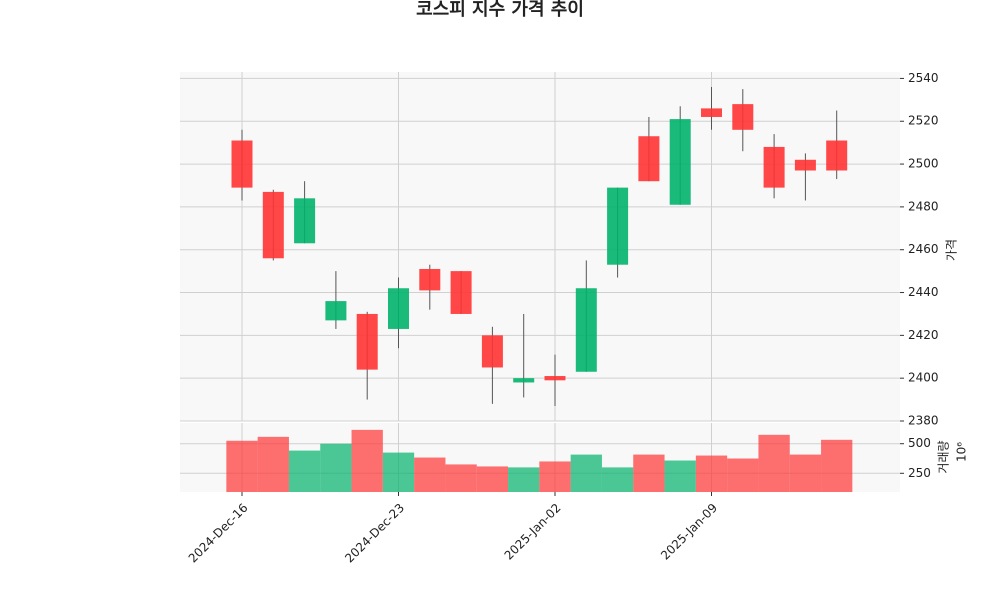  I want to click on y-tick-label: 2480, so click(923, 206).